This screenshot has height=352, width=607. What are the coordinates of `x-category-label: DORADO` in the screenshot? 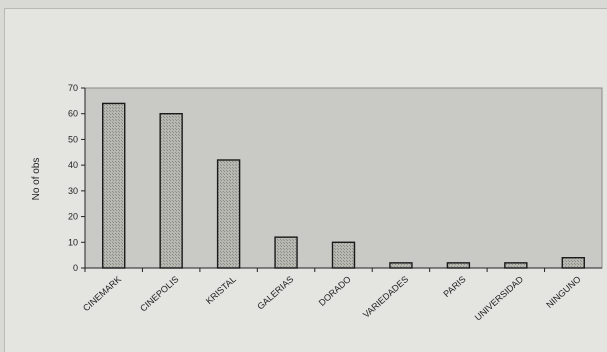 It's located at (335, 291).